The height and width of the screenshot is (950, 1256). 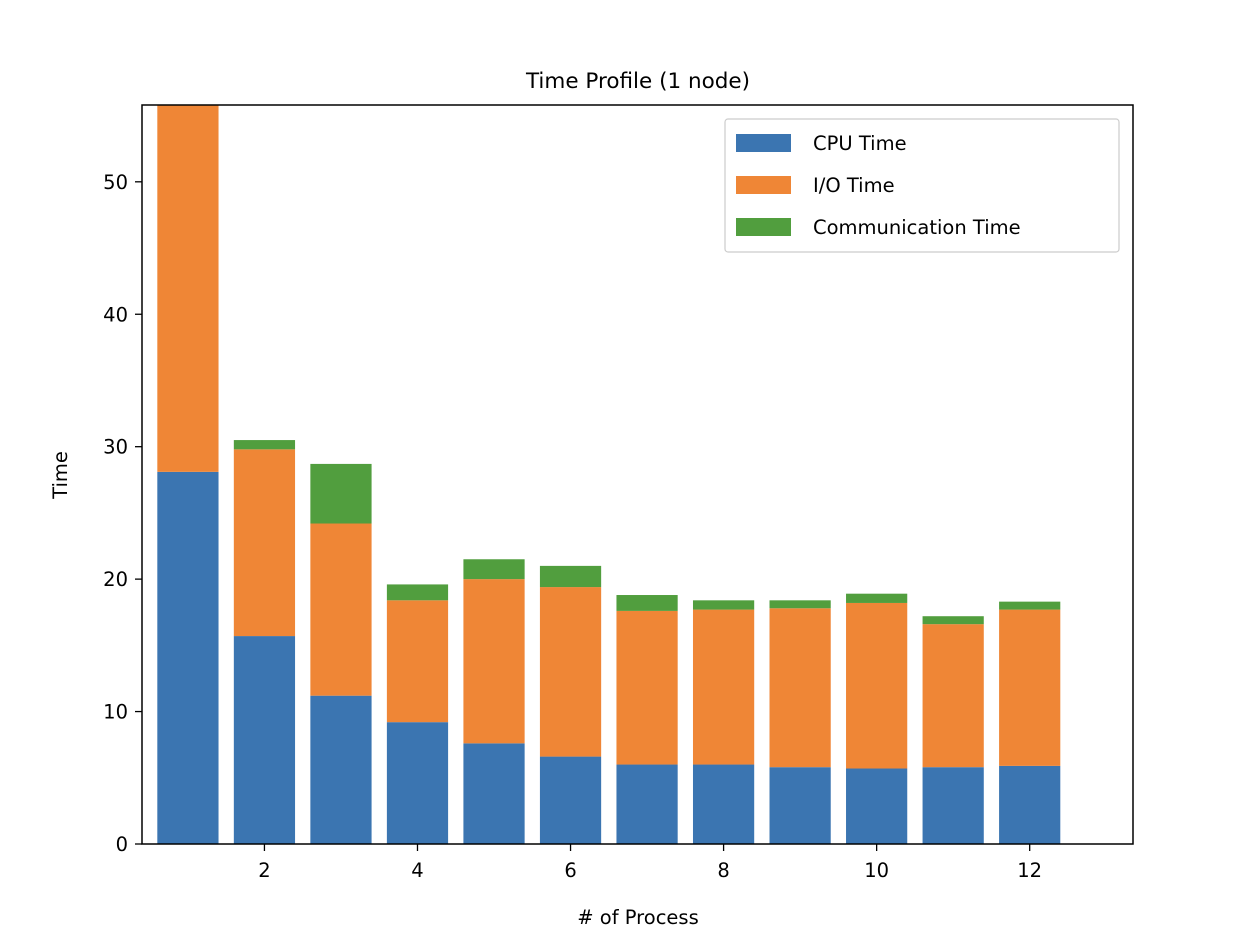 I want to click on y-tick-label-0: 0, so click(x=122, y=844).